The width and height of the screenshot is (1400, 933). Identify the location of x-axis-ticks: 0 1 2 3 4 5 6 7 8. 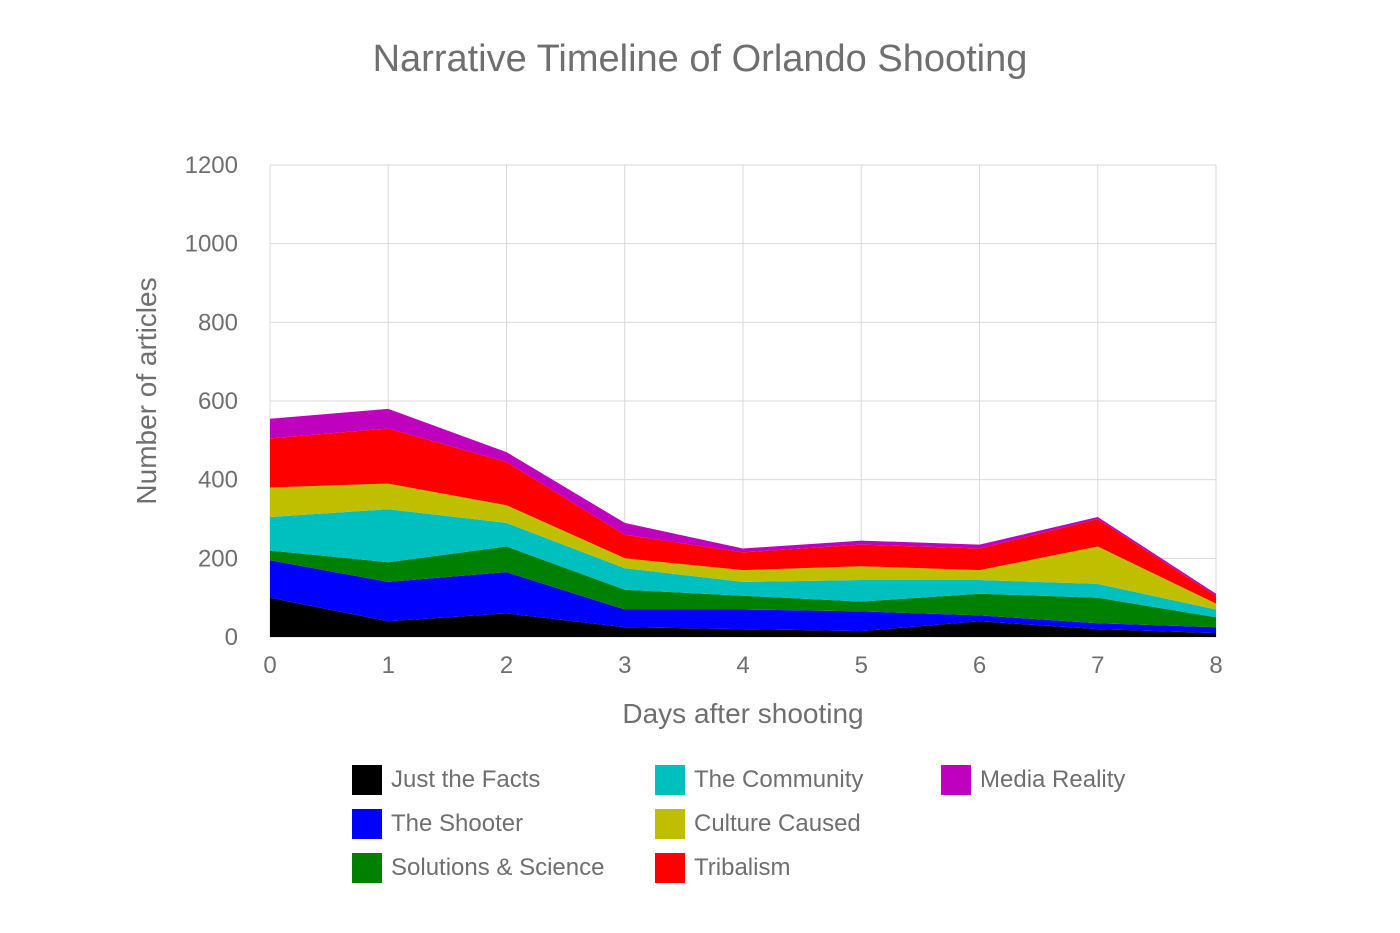
(742, 665).